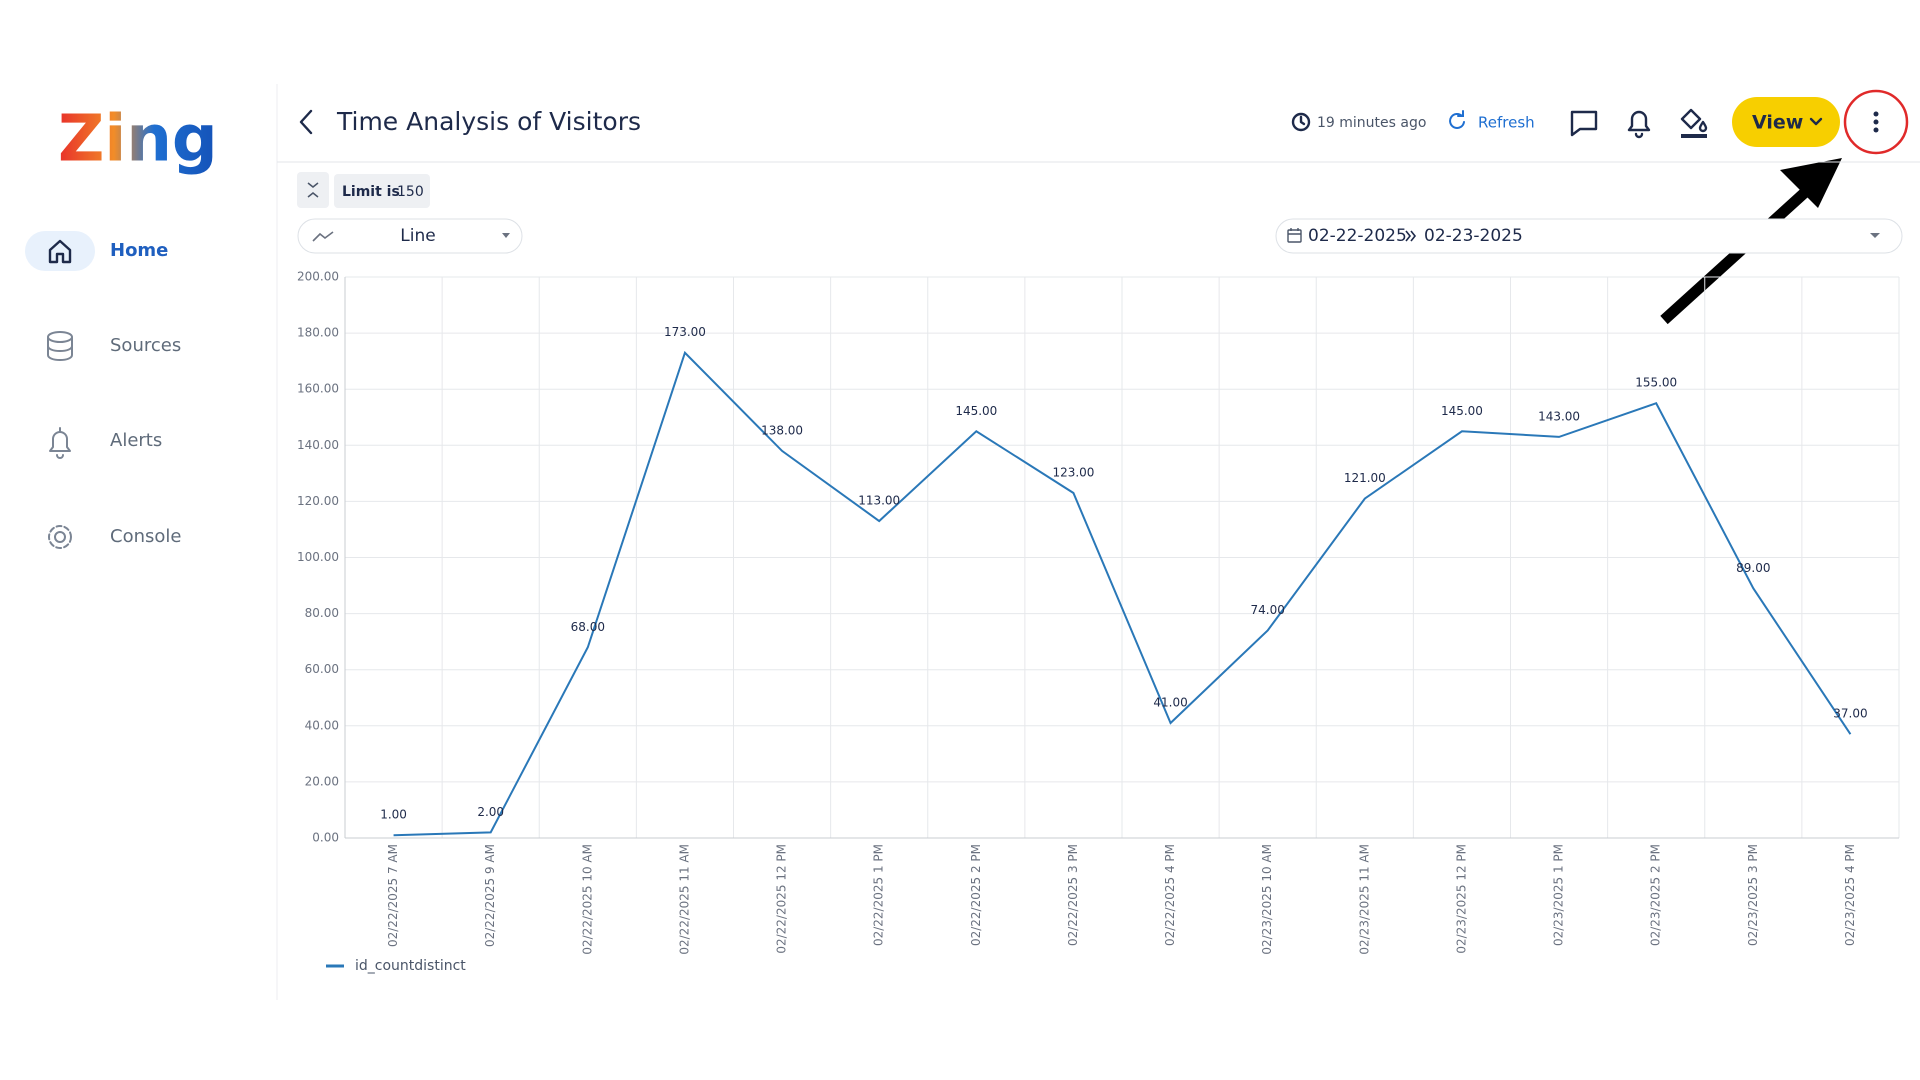 The height and width of the screenshot is (1080, 1920). What do you see at coordinates (1639, 124) in the screenshot?
I see `notifications-button` at bounding box center [1639, 124].